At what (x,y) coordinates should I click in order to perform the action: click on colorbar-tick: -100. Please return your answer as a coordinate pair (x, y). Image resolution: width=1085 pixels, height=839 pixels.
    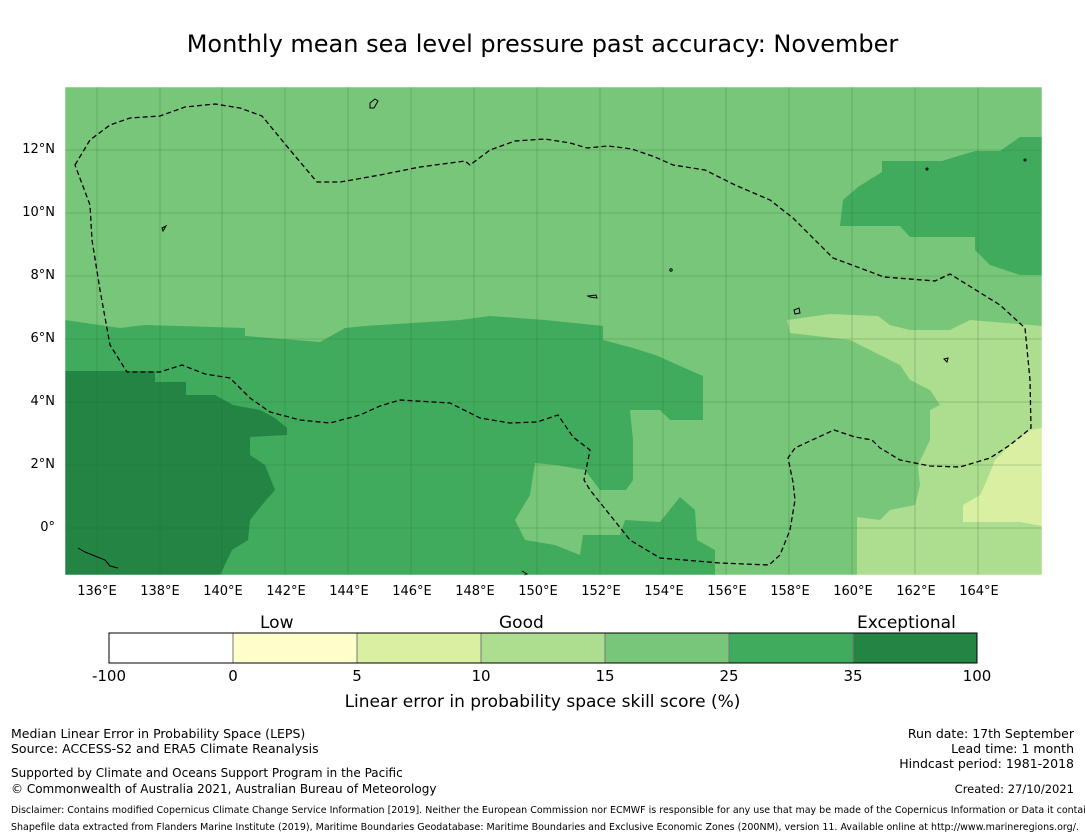
    Looking at the image, I should click on (109, 676).